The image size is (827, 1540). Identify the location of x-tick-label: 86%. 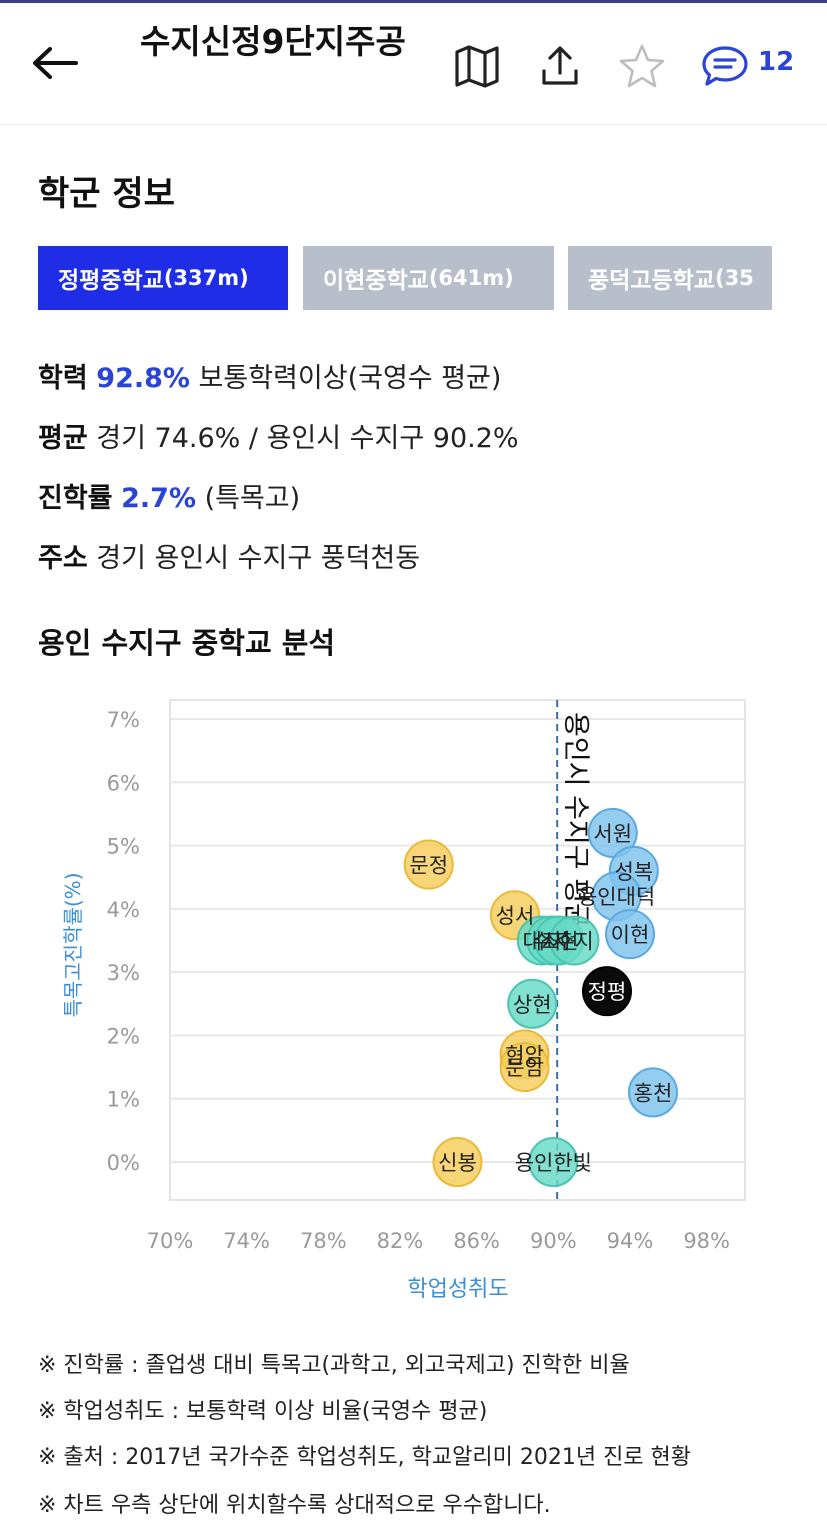
(476, 1241).